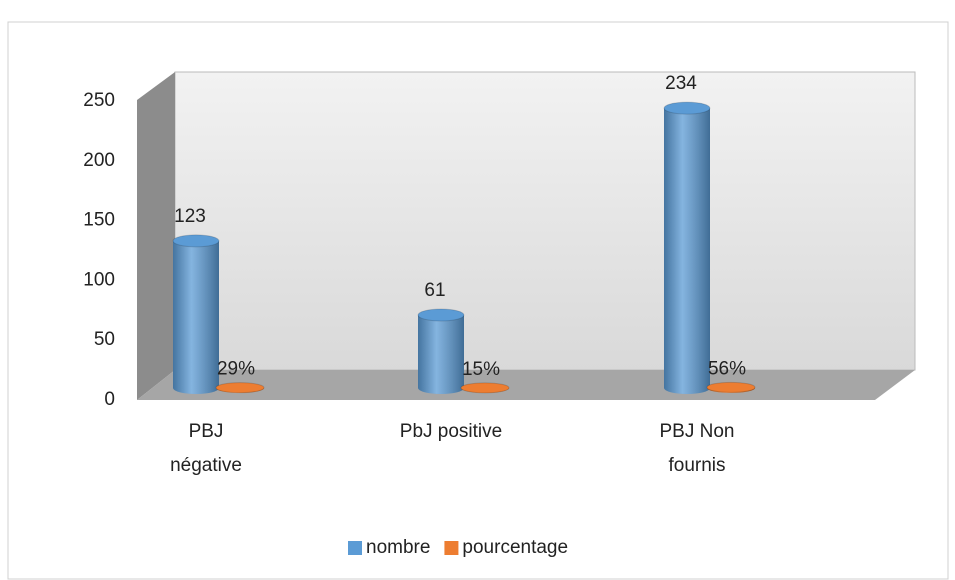 The image size is (955, 580). Describe the element at coordinates (515, 547) in the screenshot. I see `legend-label: pourcentage` at that location.